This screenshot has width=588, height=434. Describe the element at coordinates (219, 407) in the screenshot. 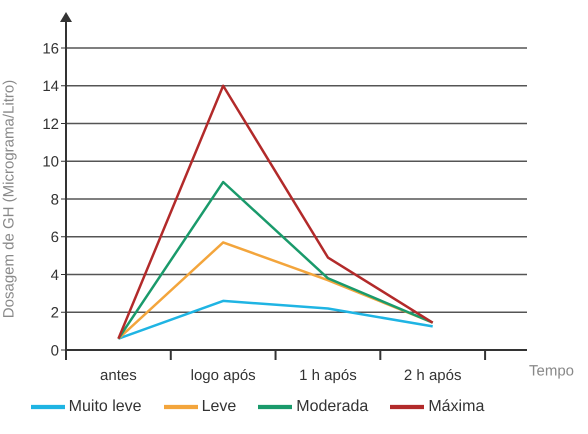

I see `legend-label: Leve` at that location.